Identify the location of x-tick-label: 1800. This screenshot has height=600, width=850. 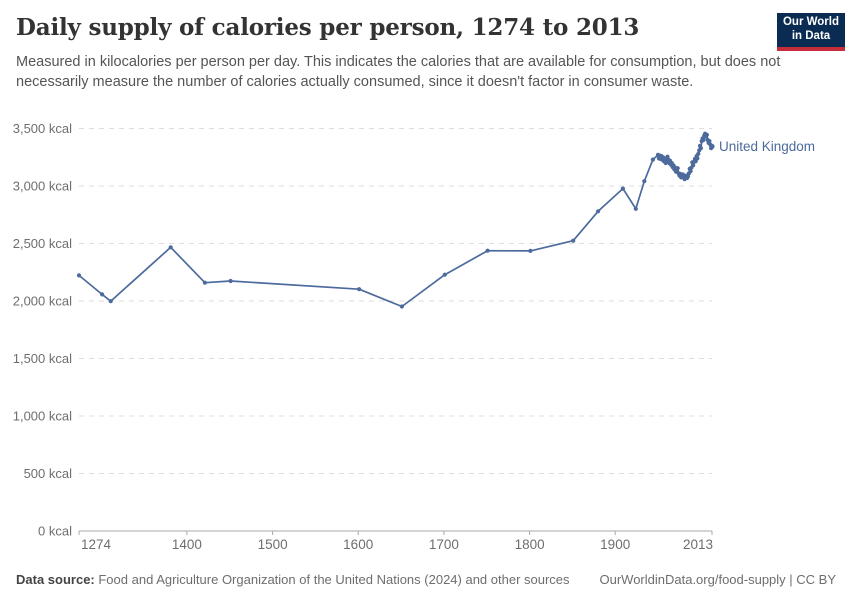
(530, 544).